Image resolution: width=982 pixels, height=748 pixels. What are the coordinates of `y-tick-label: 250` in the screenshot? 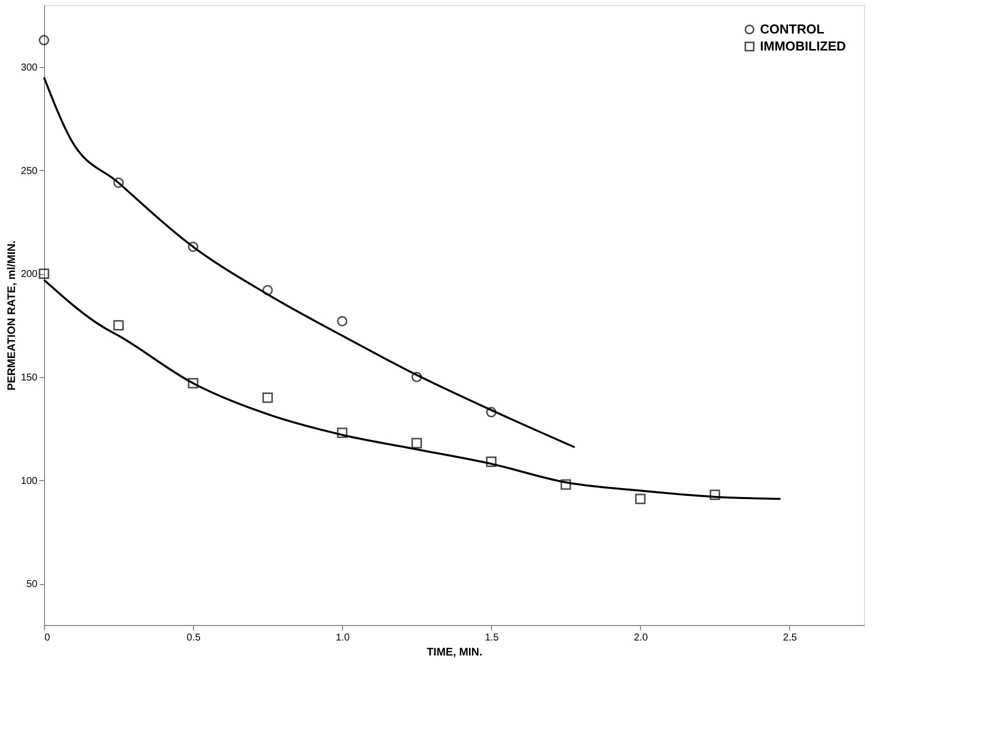 It's located at (29, 171).